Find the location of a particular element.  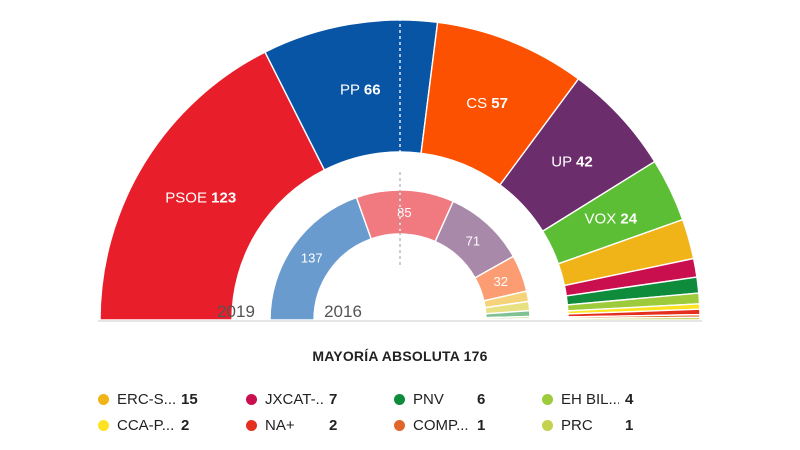

majority-text: MAYORÍA ABSOLUTA is located at coordinates (386, 356).